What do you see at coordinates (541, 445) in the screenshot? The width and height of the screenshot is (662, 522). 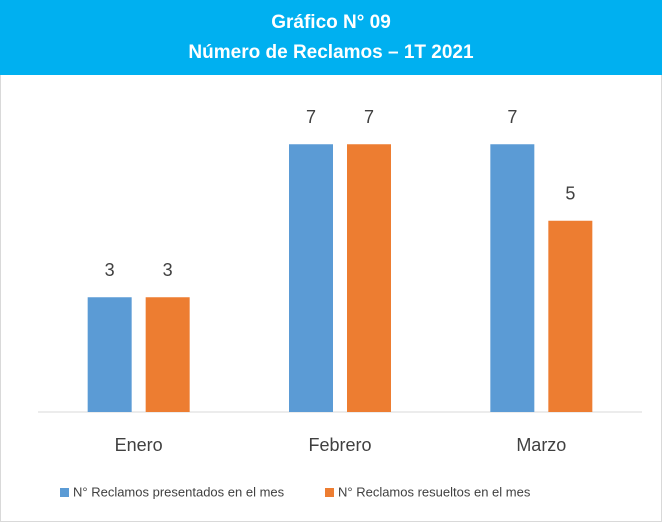 I see `x-tick-label: Marzo` at bounding box center [541, 445].